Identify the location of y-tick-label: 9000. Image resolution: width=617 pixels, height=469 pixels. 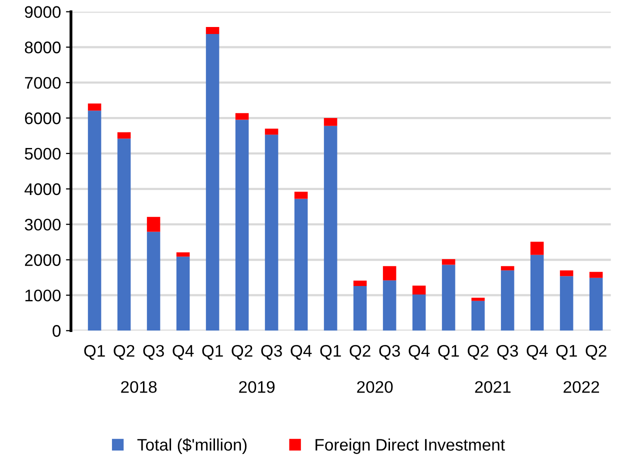
(42, 12).